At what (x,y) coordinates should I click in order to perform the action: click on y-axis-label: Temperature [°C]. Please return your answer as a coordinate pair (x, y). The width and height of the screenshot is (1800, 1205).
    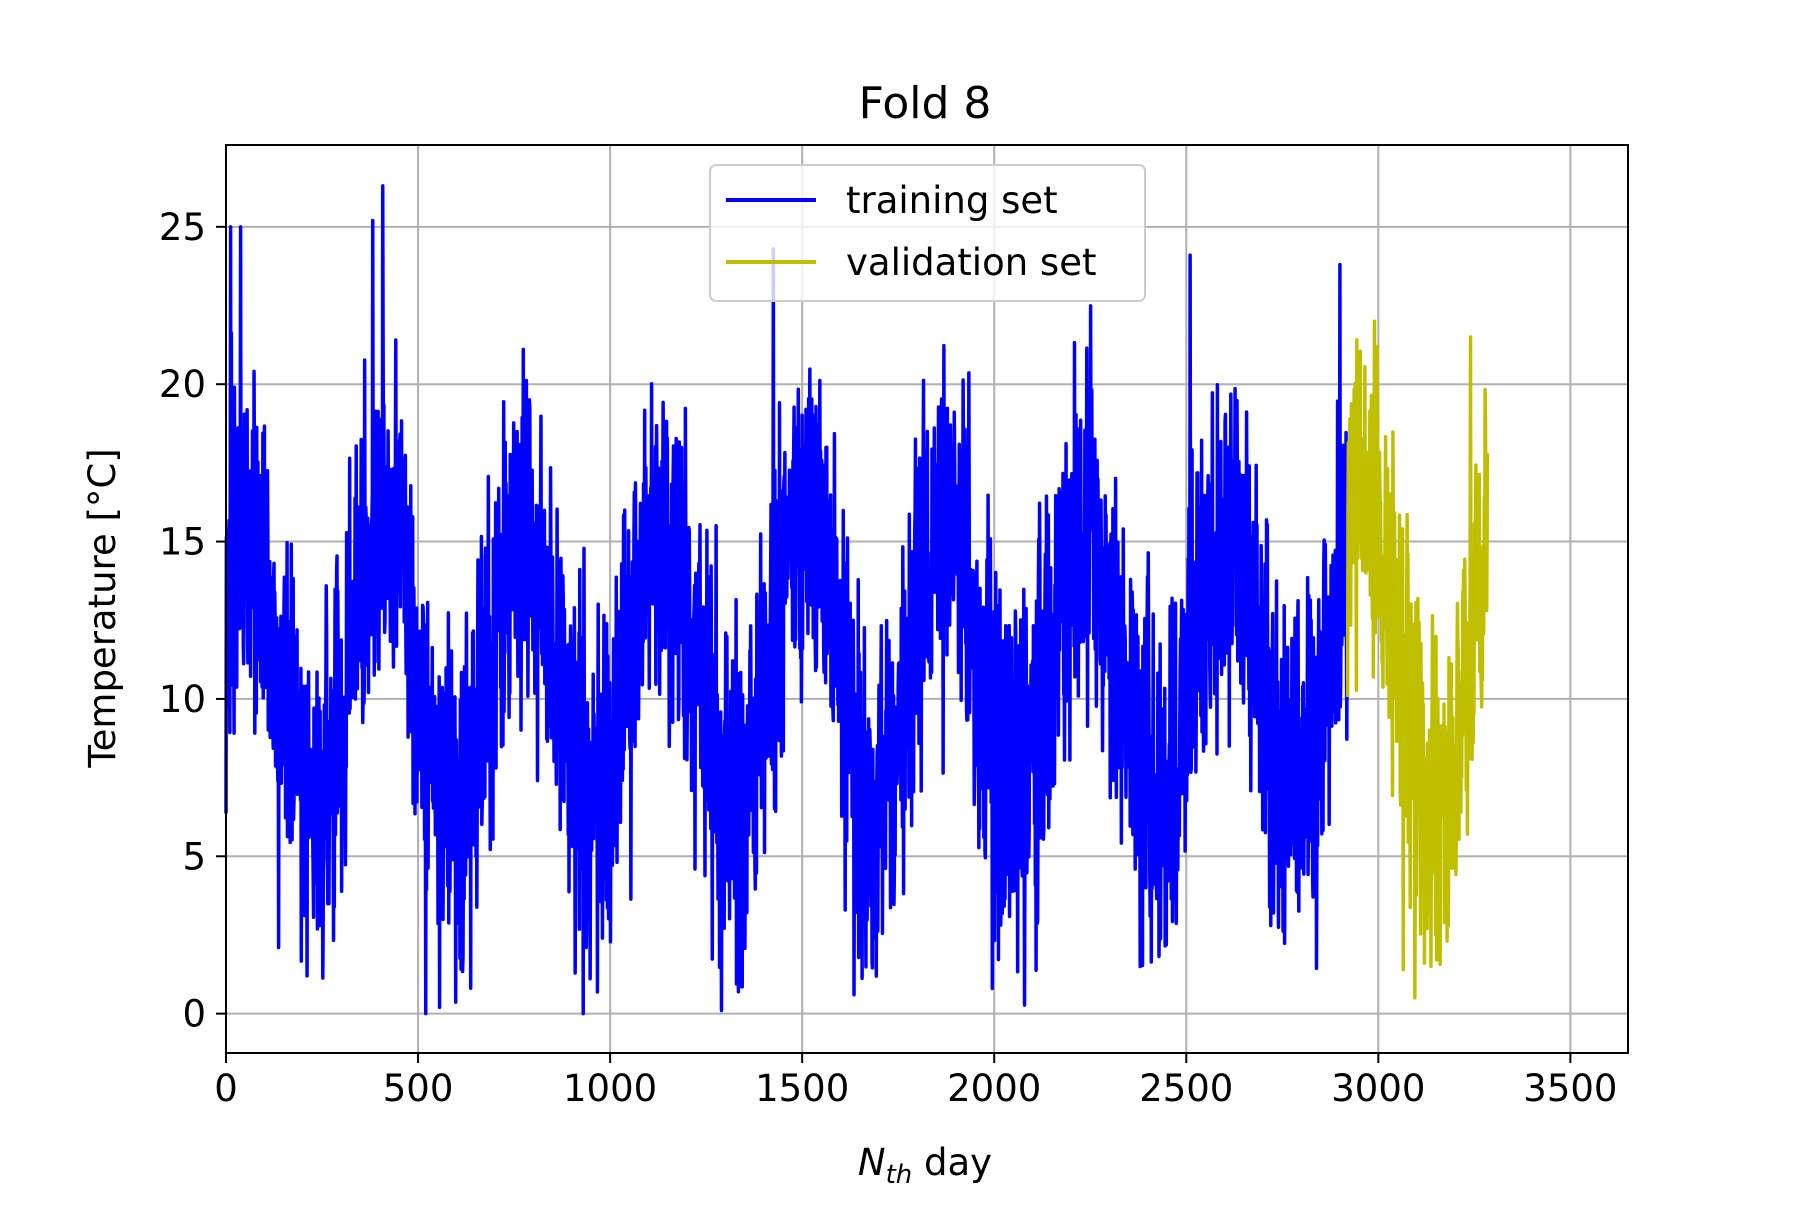
    Looking at the image, I should click on (102, 608).